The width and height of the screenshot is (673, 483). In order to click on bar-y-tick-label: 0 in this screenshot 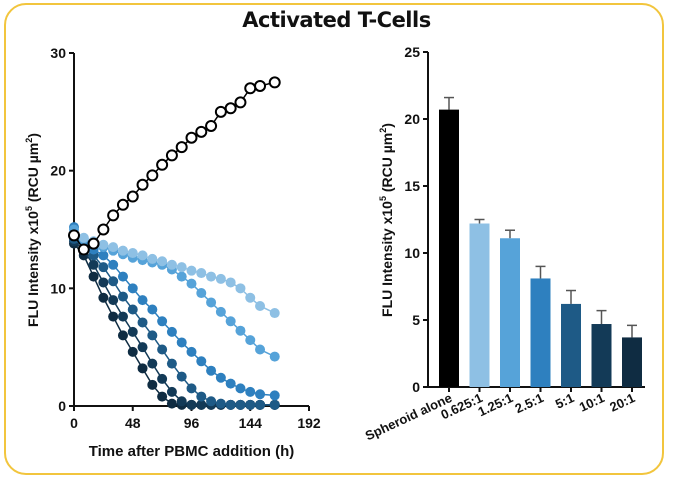, I will do `click(416, 387)`.